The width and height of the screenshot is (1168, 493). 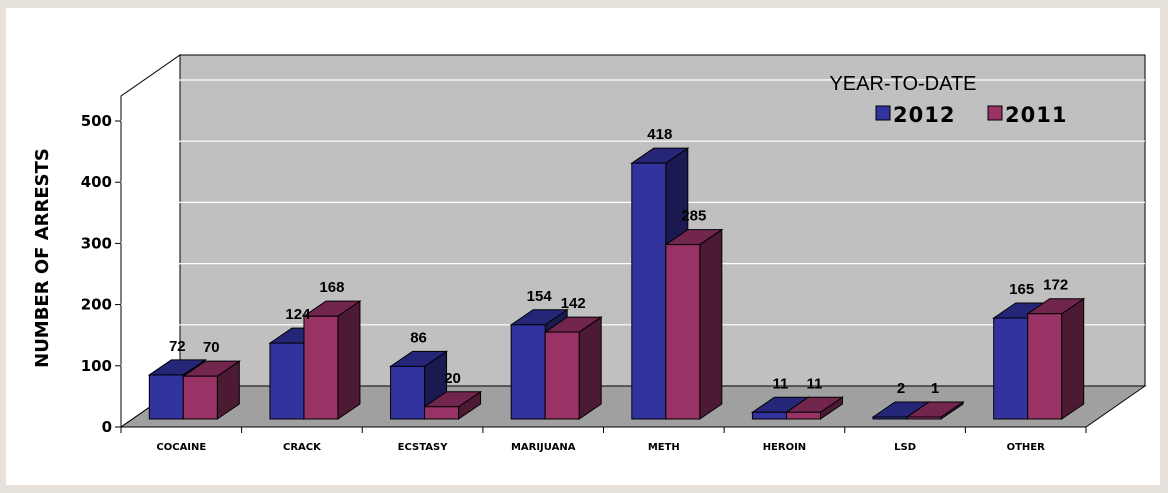 I want to click on data-label: 285, so click(x=693, y=216).